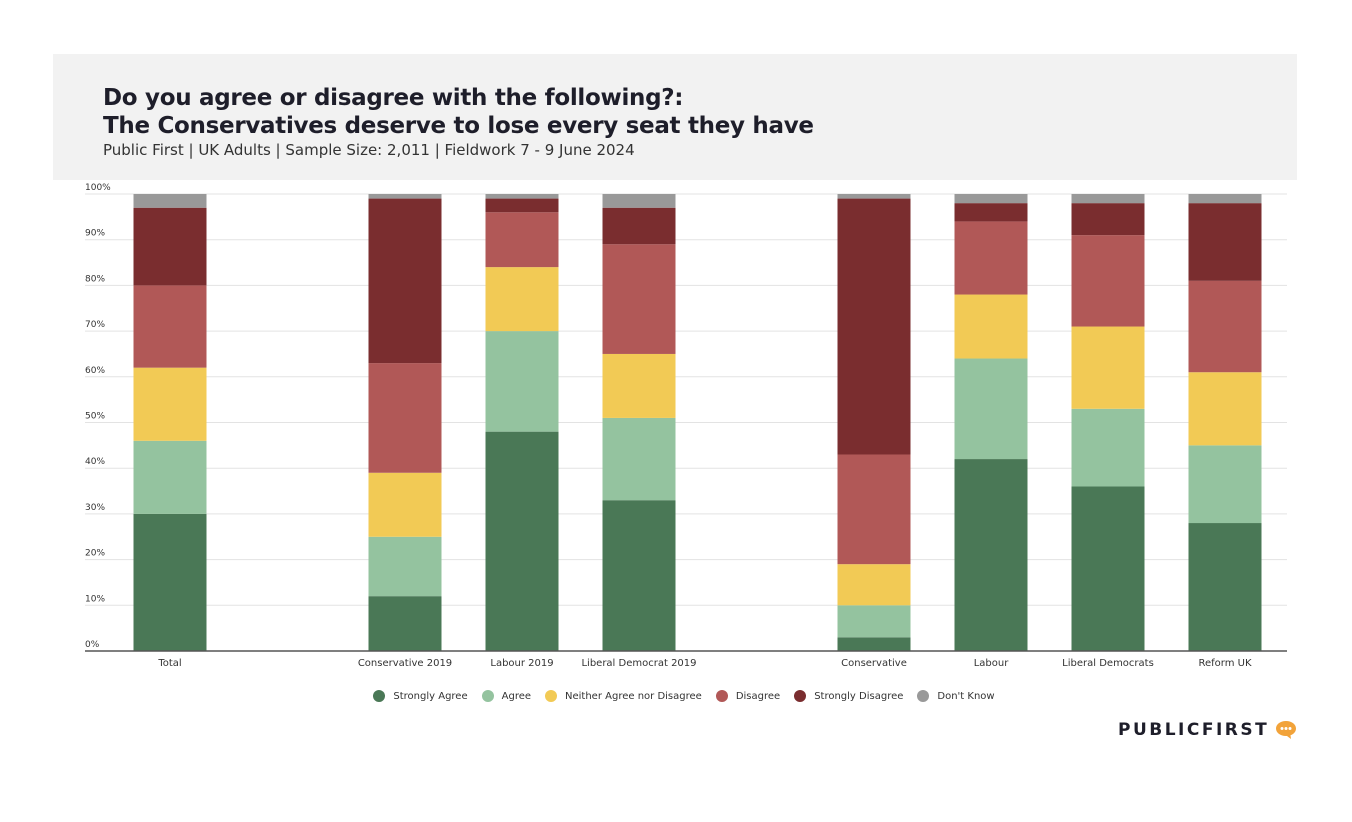  I want to click on y-tick-label: 50%, so click(95, 417).